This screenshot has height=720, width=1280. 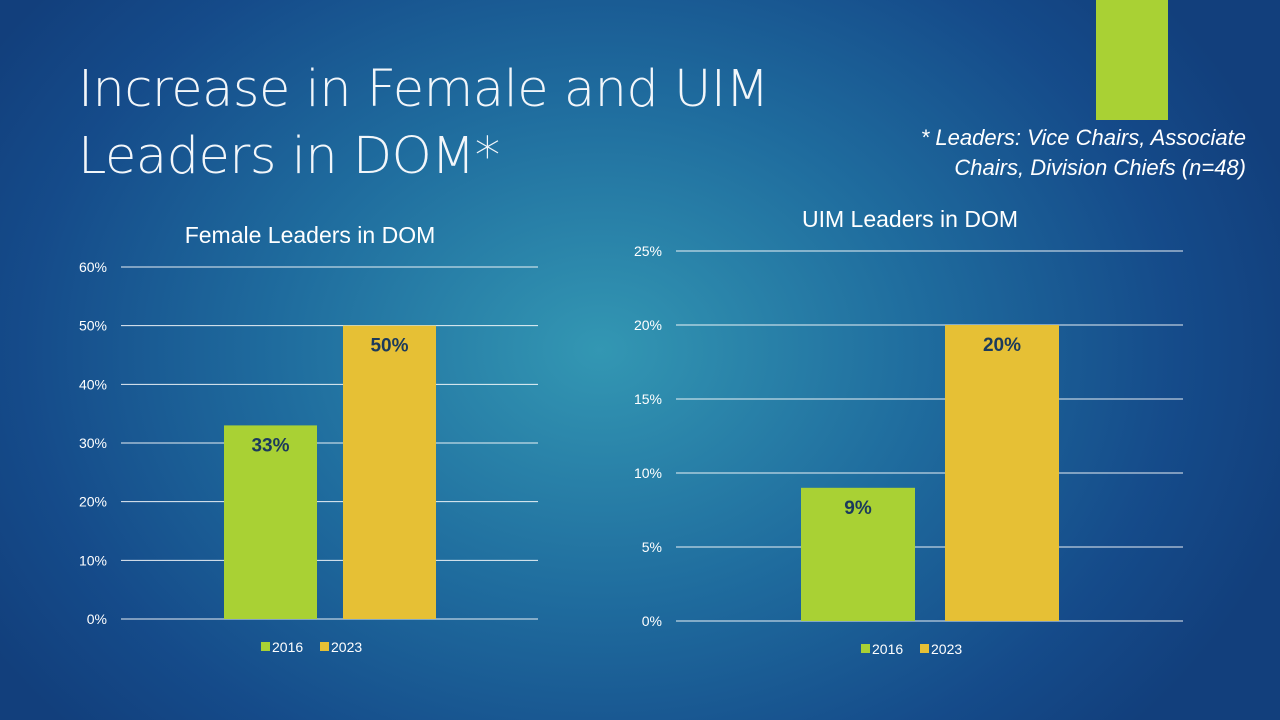 What do you see at coordinates (389, 472) in the screenshot?
I see `bar-2023` at bounding box center [389, 472].